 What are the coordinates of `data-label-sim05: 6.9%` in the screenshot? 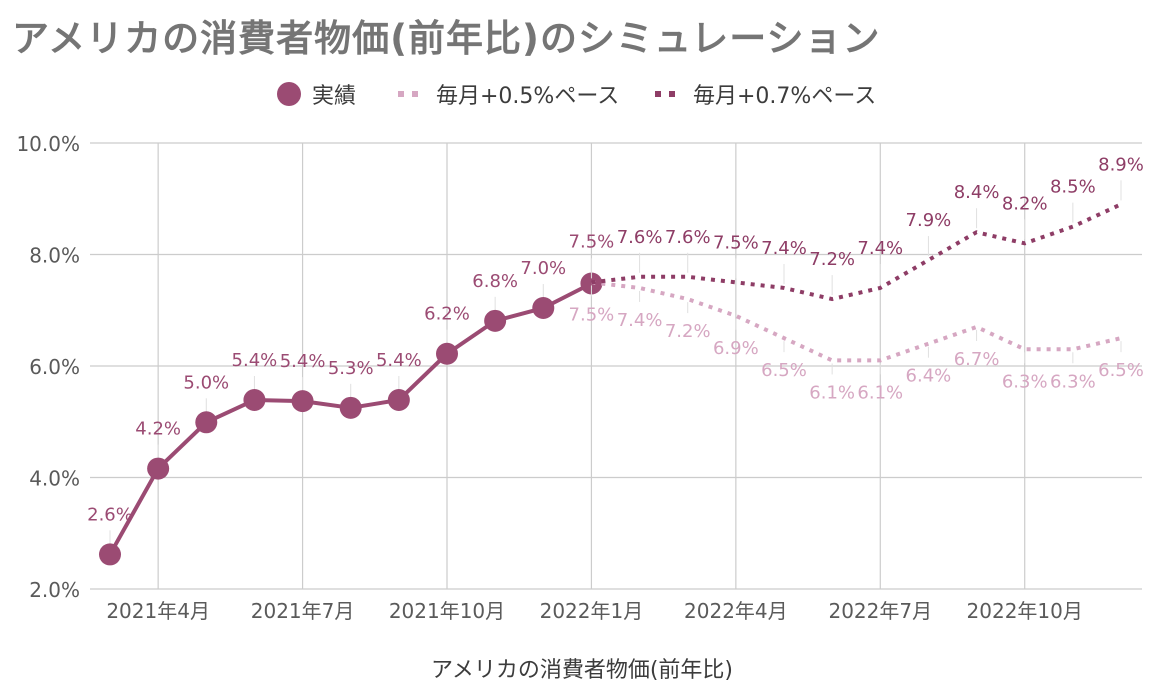 It's located at (736, 348).